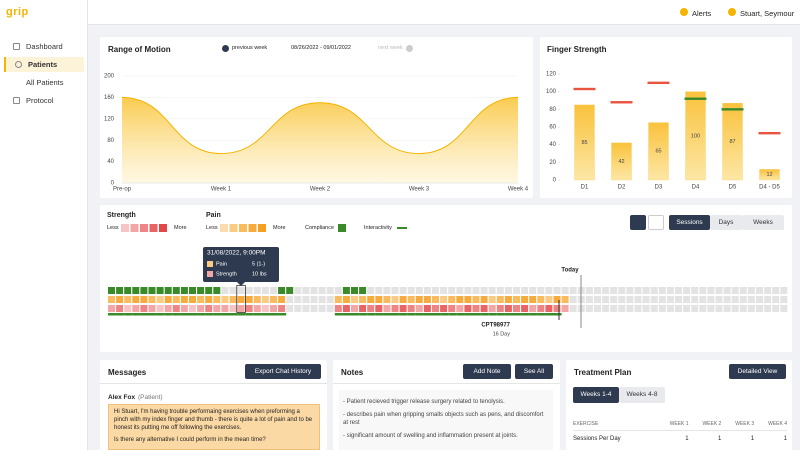  I want to click on legend-swatch, so click(144, 228).